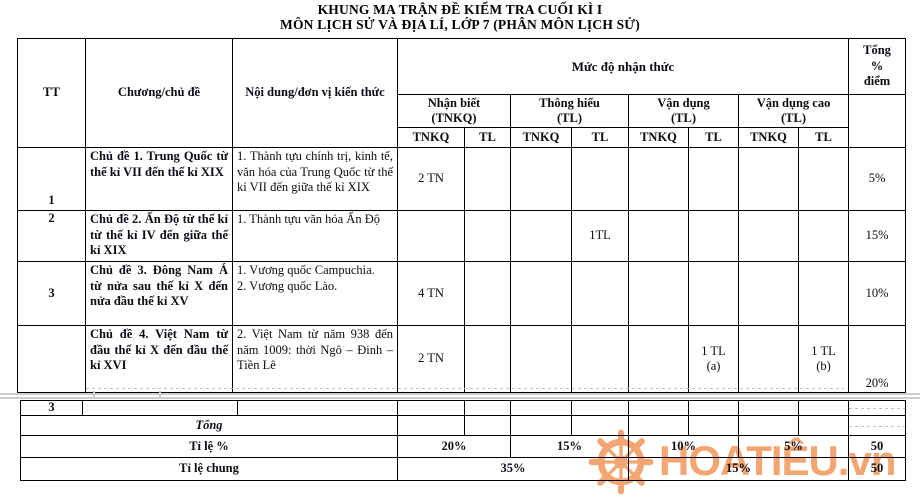  Describe the element at coordinates (209, 425) in the screenshot. I see `total-row-label: Tổng` at that location.